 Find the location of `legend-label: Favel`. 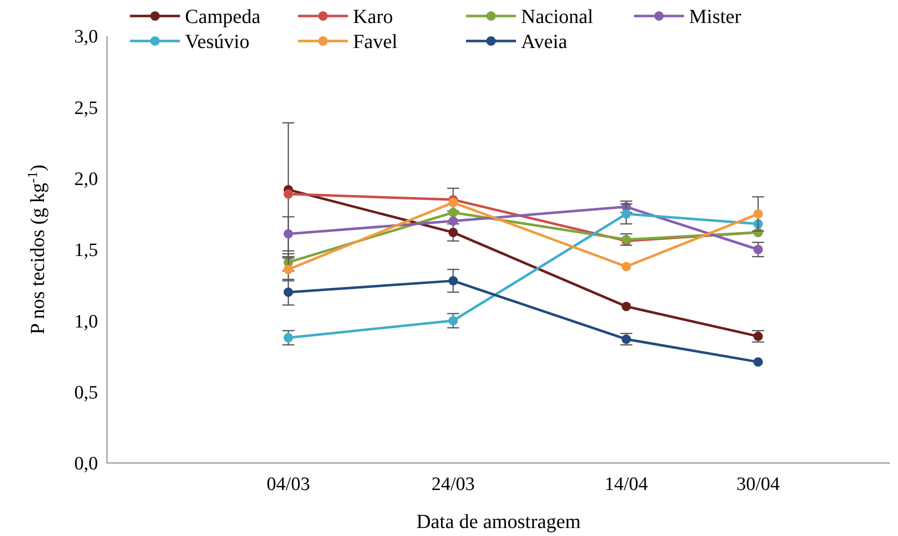

legend-label: Favel is located at coordinates (375, 42).